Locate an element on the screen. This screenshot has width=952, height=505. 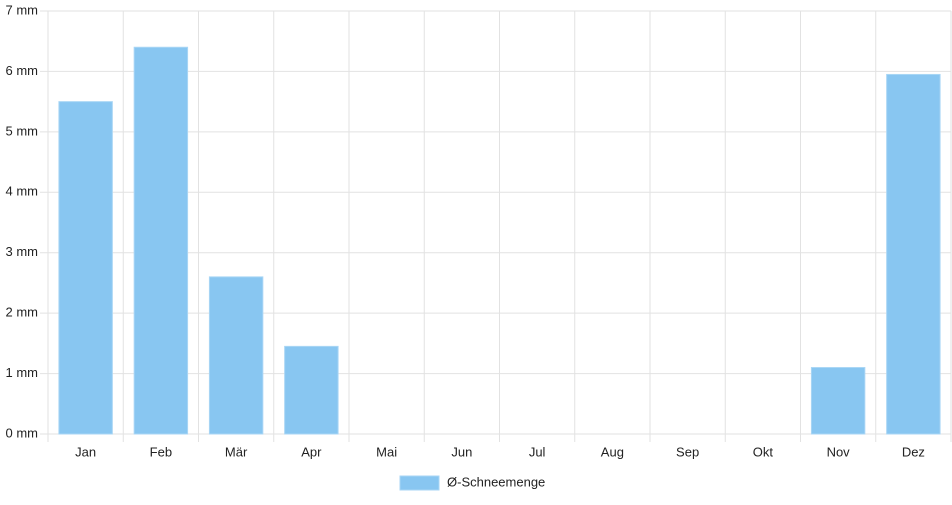
y-tick-label: 2 mm is located at coordinates (22, 312).